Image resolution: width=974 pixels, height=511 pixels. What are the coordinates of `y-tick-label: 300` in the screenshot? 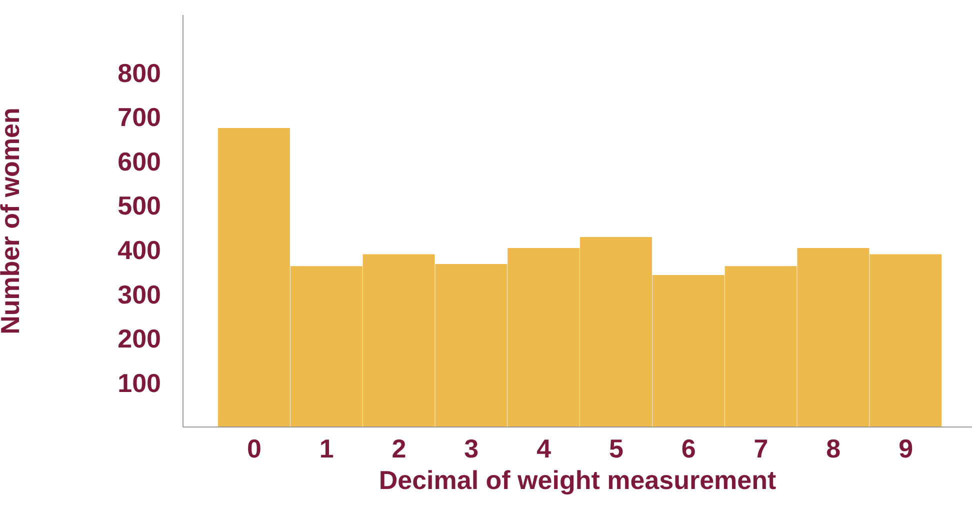 It's located at (139, 294).